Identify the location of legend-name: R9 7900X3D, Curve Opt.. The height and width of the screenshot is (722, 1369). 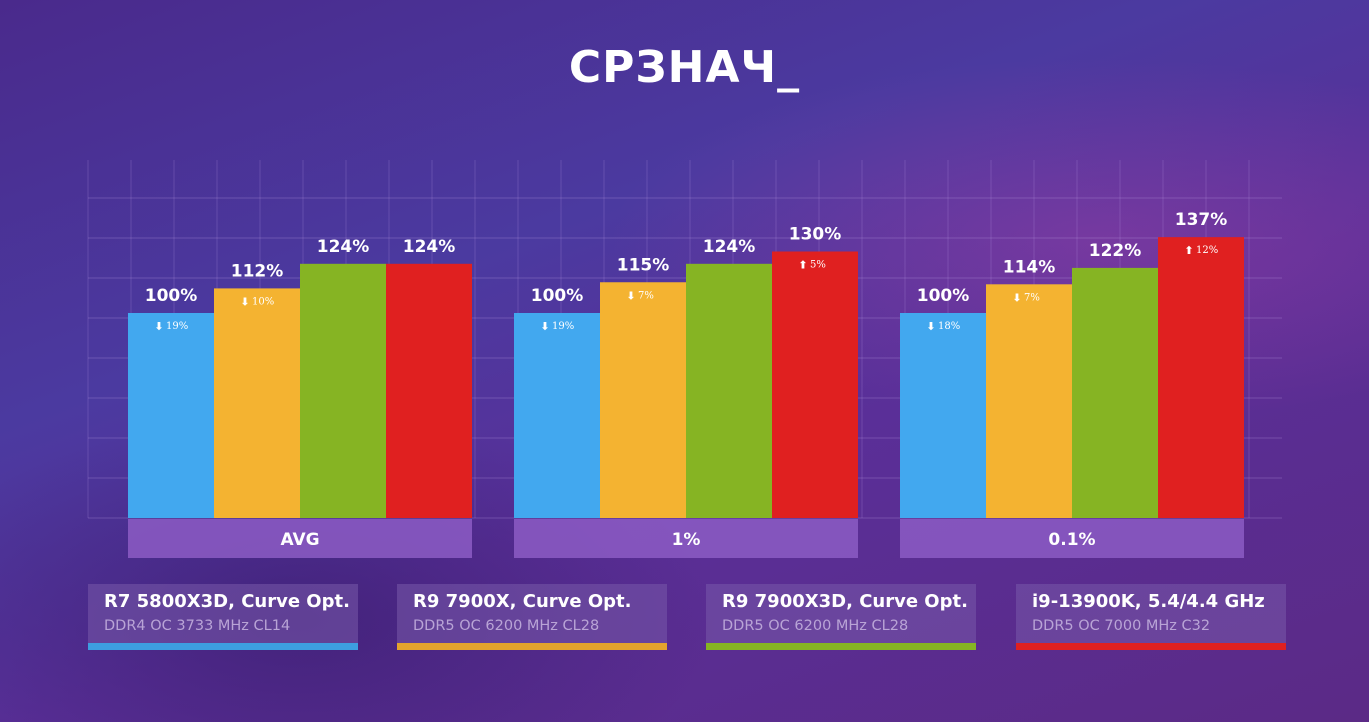
(845, 601).